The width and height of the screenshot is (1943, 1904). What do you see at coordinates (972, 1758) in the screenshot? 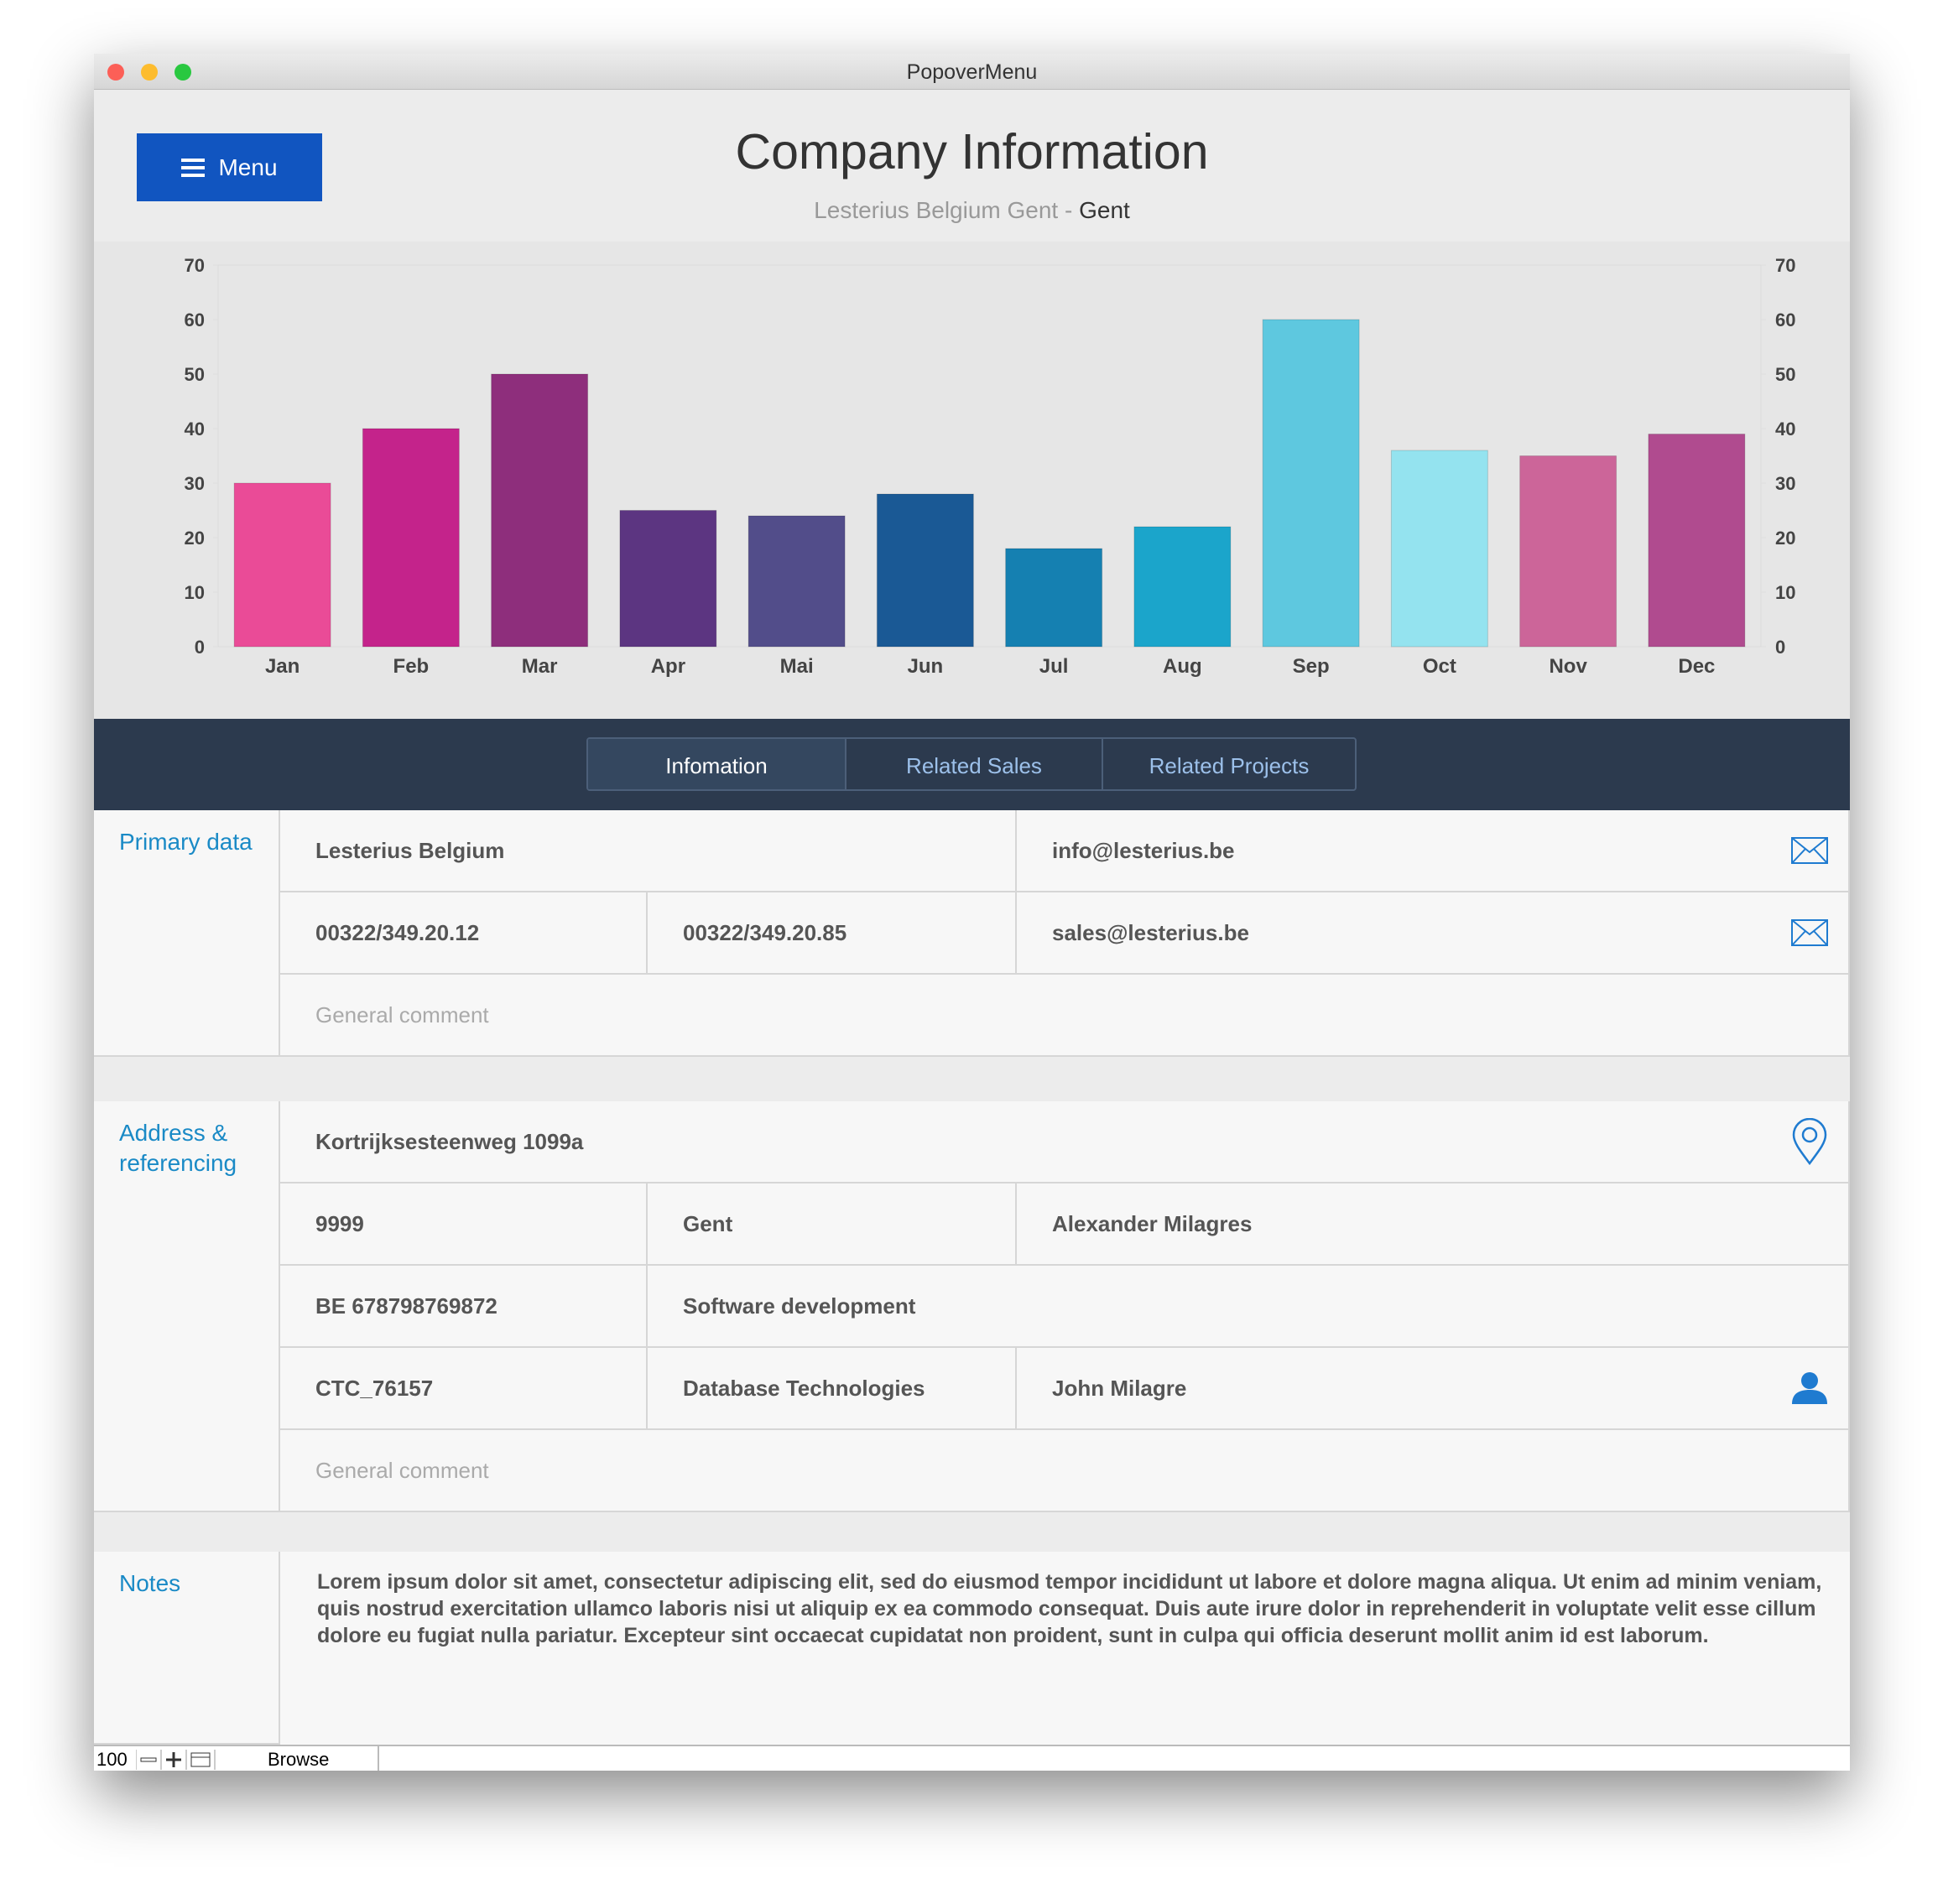
I see `status-bar: 100 Browse` at bounding box center [972, 1758].